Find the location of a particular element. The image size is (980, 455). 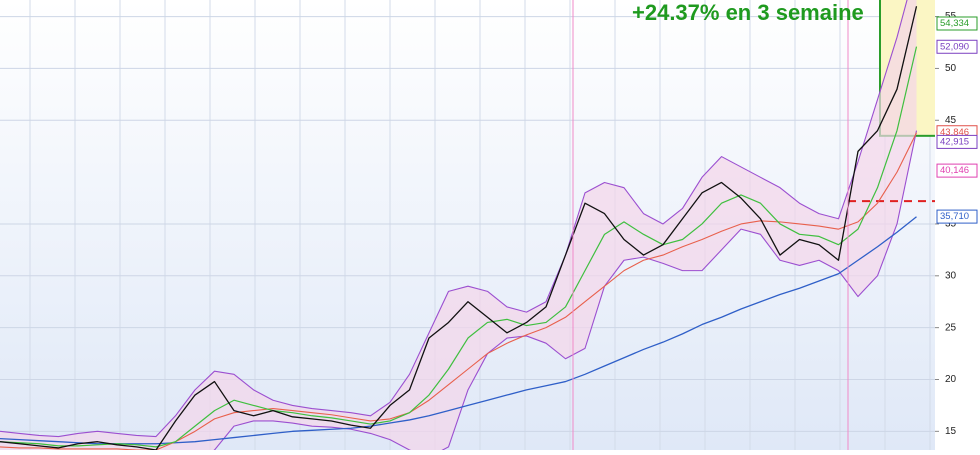

y-tick-label: 15 is located at coordinates (951, 431).